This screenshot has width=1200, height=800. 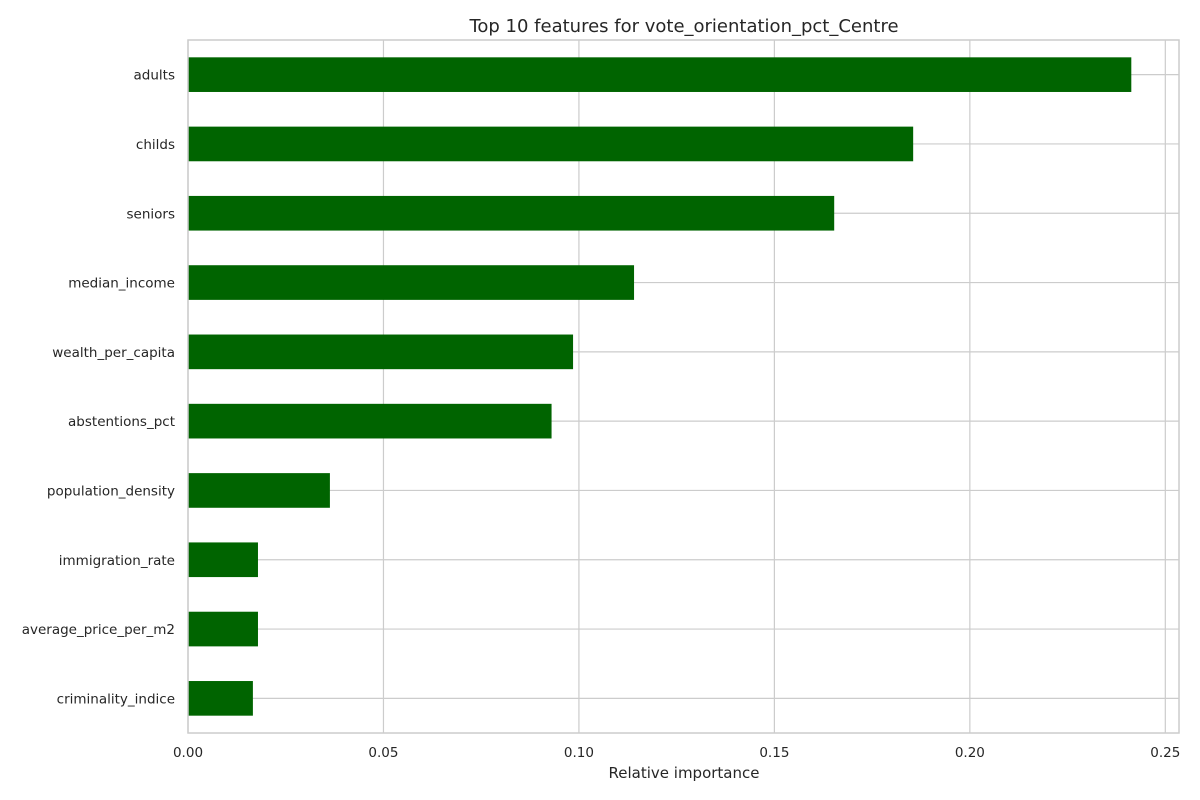 I want to click on bar-median-income, so click(x=411, y=282).